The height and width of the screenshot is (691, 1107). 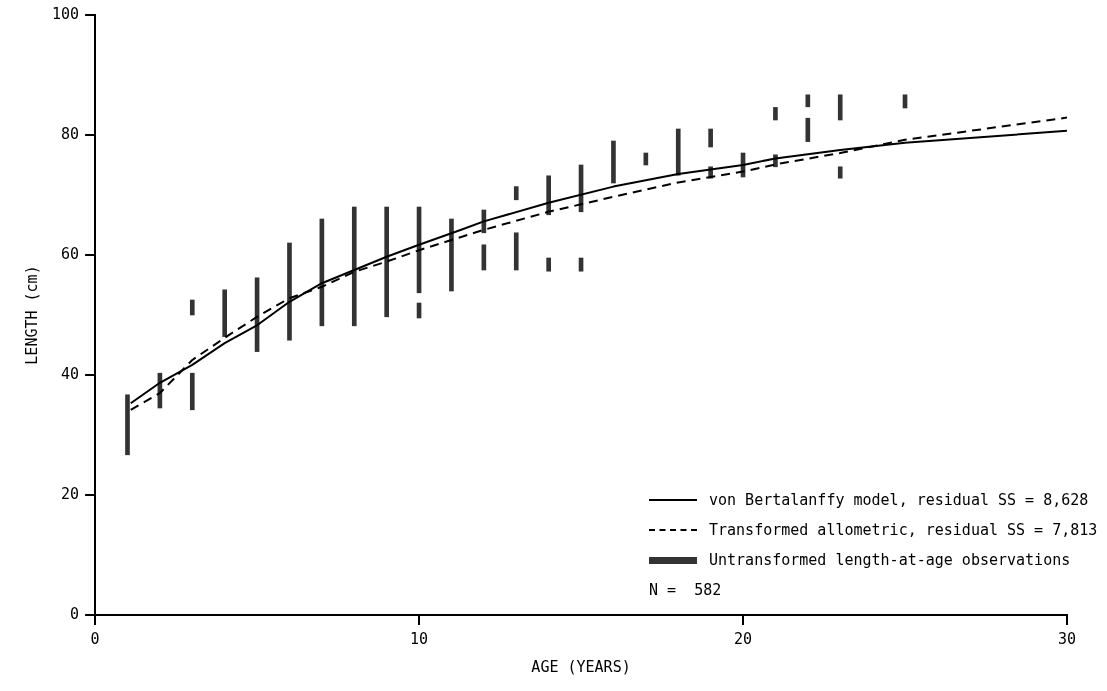 What do you see at coordinates (31, 315) in the screenshot?
I see `y-axis-title: LENGTH (cm)` at bounding box center [31, 315].